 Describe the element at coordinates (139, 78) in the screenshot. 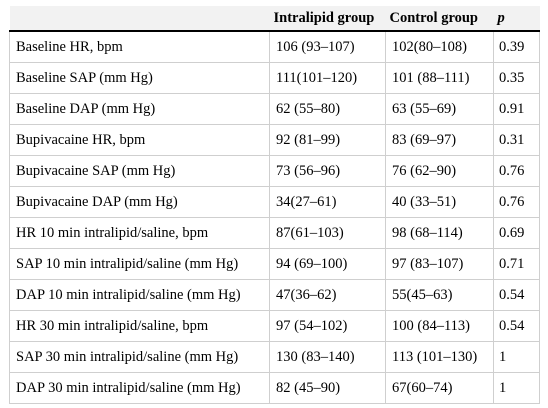

I see `row-label: Baseline SAP (mm Hg)` at that location.